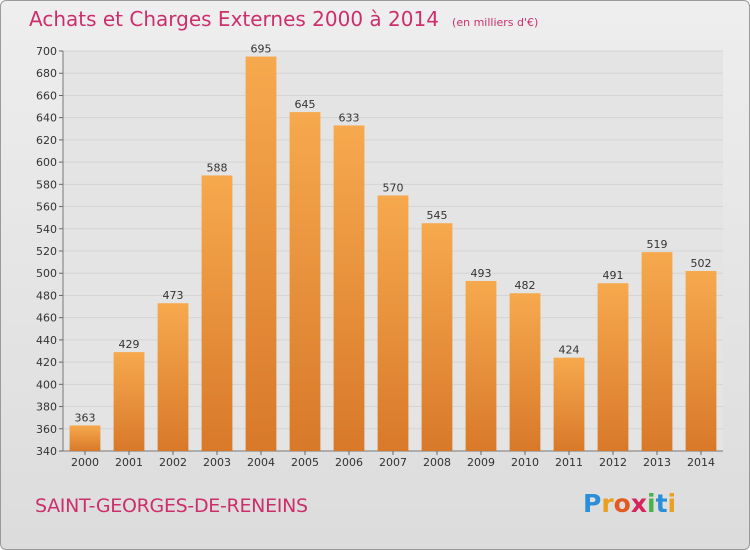  I want to click on y-tick-label: 500, so click(46, 273).